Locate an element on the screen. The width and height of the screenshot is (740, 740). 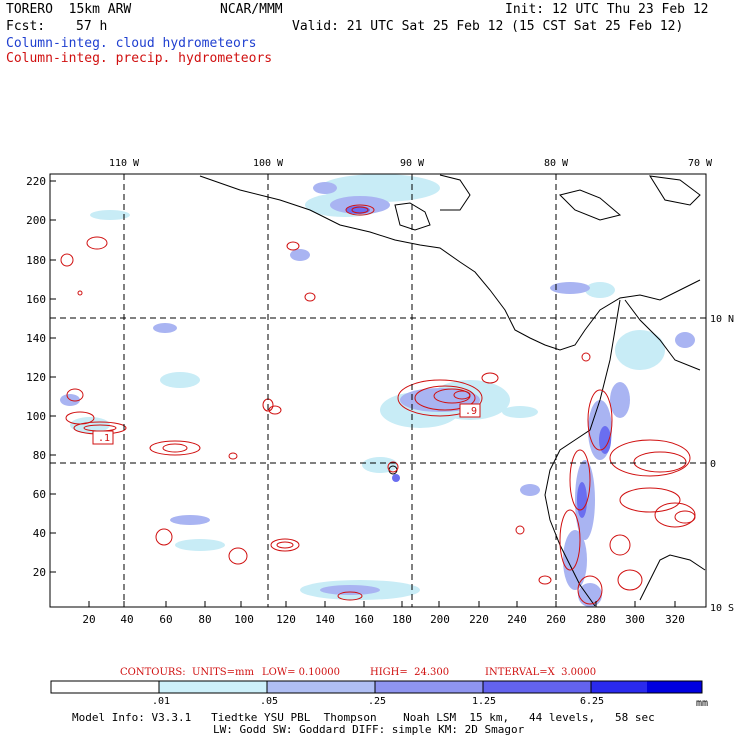
y-tick-120: 120 is located at coordinates (36, 377).